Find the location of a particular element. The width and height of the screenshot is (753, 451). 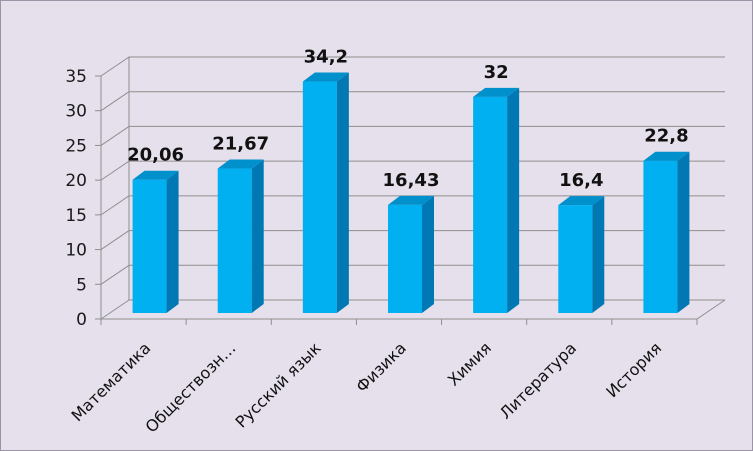

x-tick-label: Физика is located at coordinates (381, 367).